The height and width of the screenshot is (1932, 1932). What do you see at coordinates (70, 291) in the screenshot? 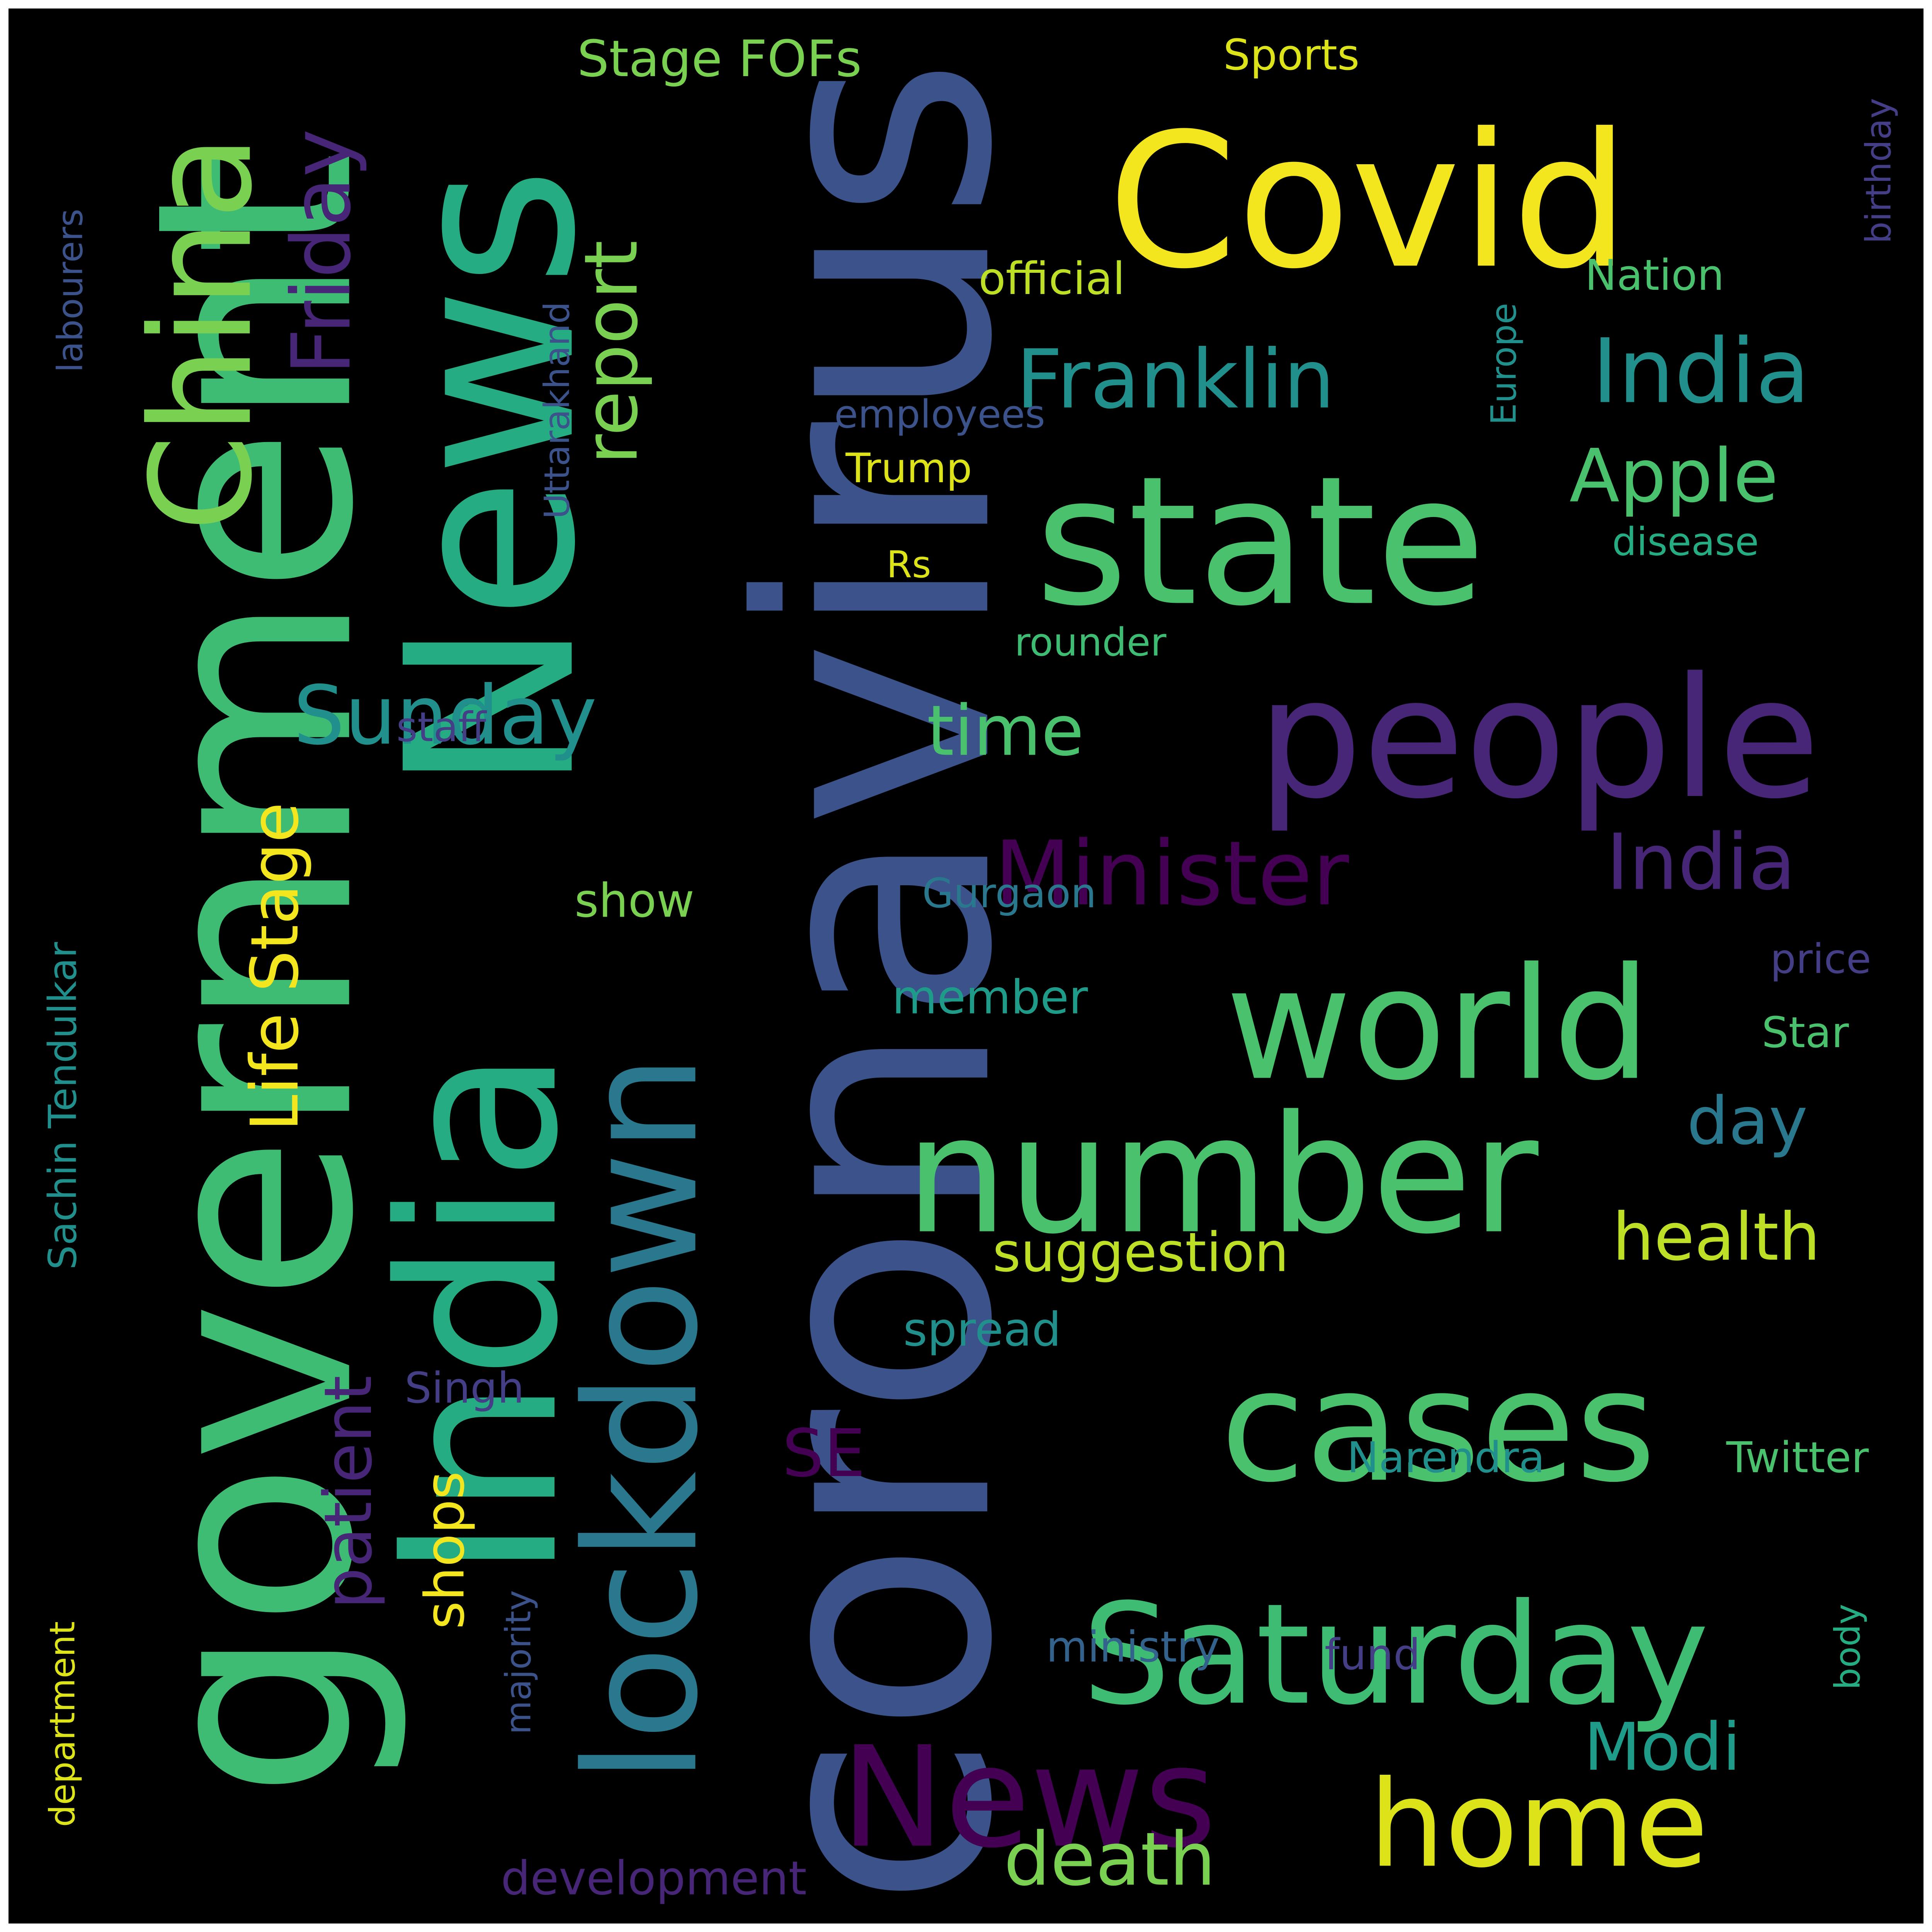
I see `word-labourers-46: labourers` at bounding box center [70, 291].